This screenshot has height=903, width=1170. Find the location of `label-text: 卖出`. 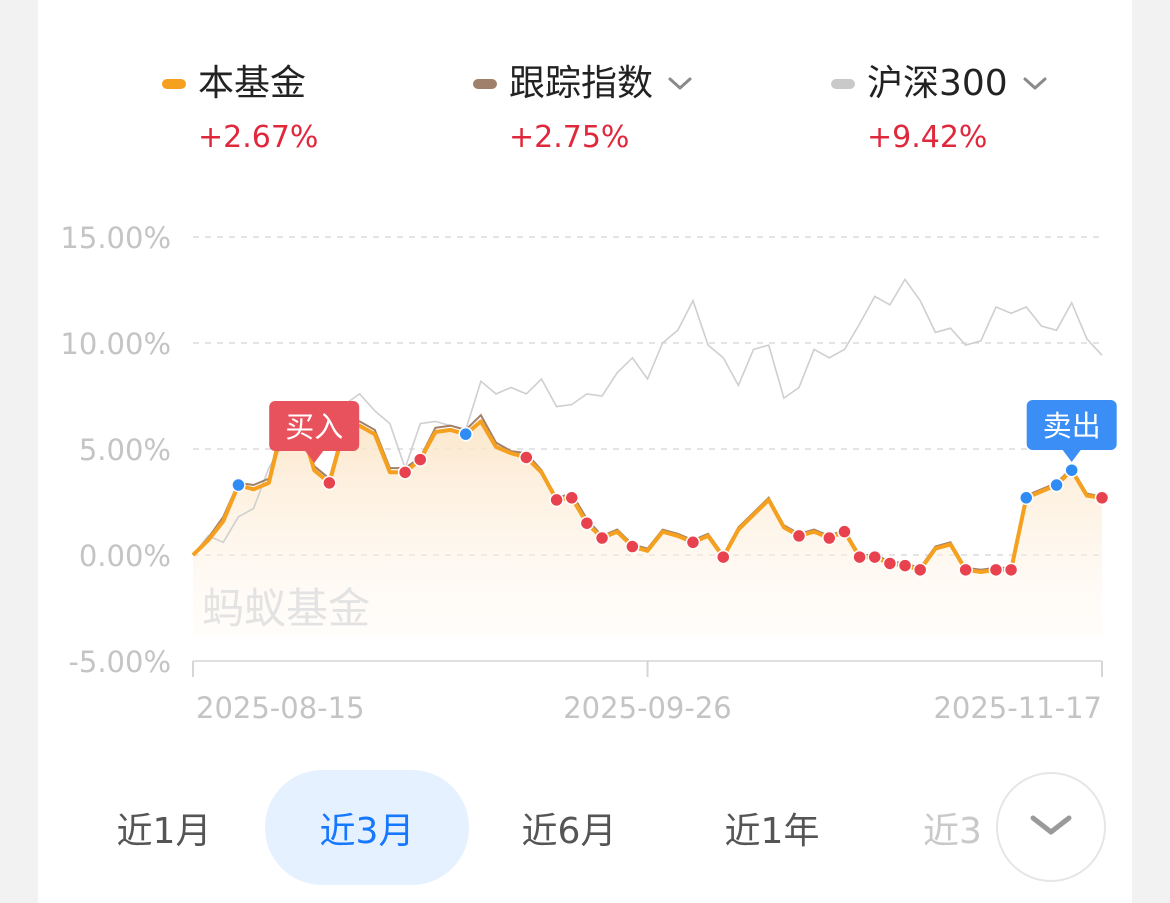

label-text: 卖出 is located at coordinates (1072, 426).